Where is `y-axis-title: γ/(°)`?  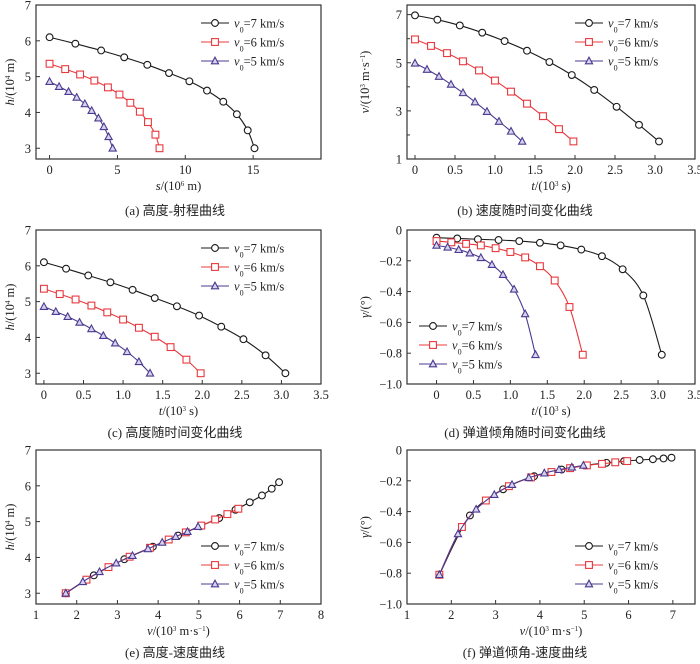
y-axis-title: γ/(°) is located at coordinates (365, 307).